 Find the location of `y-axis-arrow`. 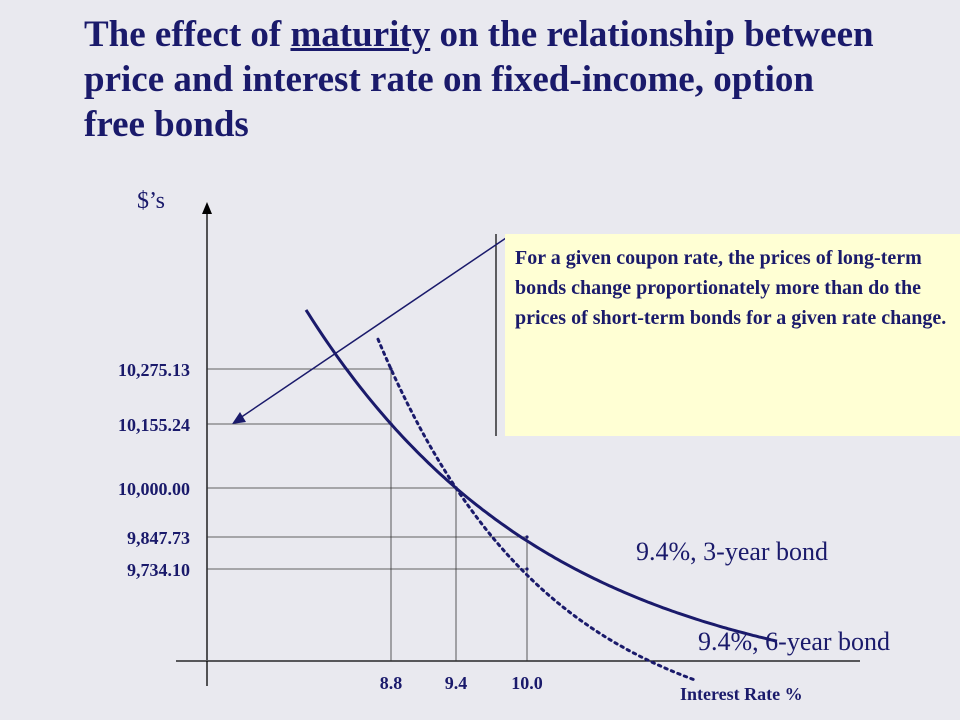

y-axis-arrow is located at coordinates (207, 208).